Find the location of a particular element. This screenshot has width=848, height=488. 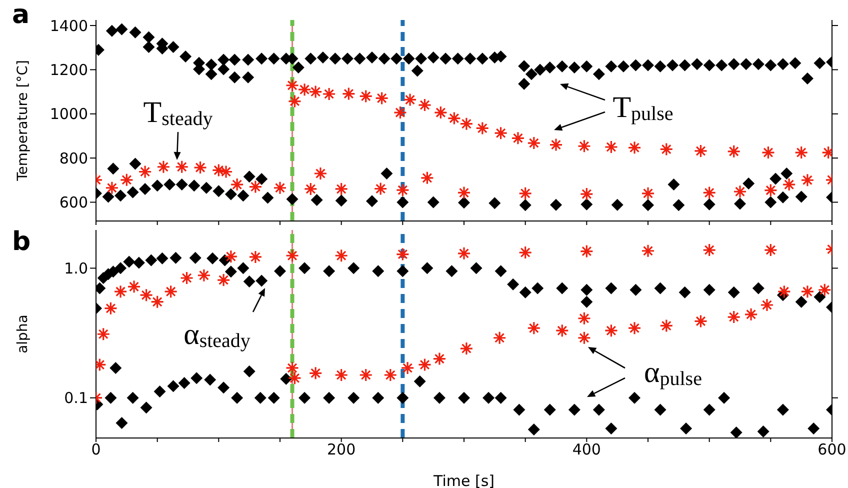

y-tick-label: 800 is located at coordinates (73, 158).